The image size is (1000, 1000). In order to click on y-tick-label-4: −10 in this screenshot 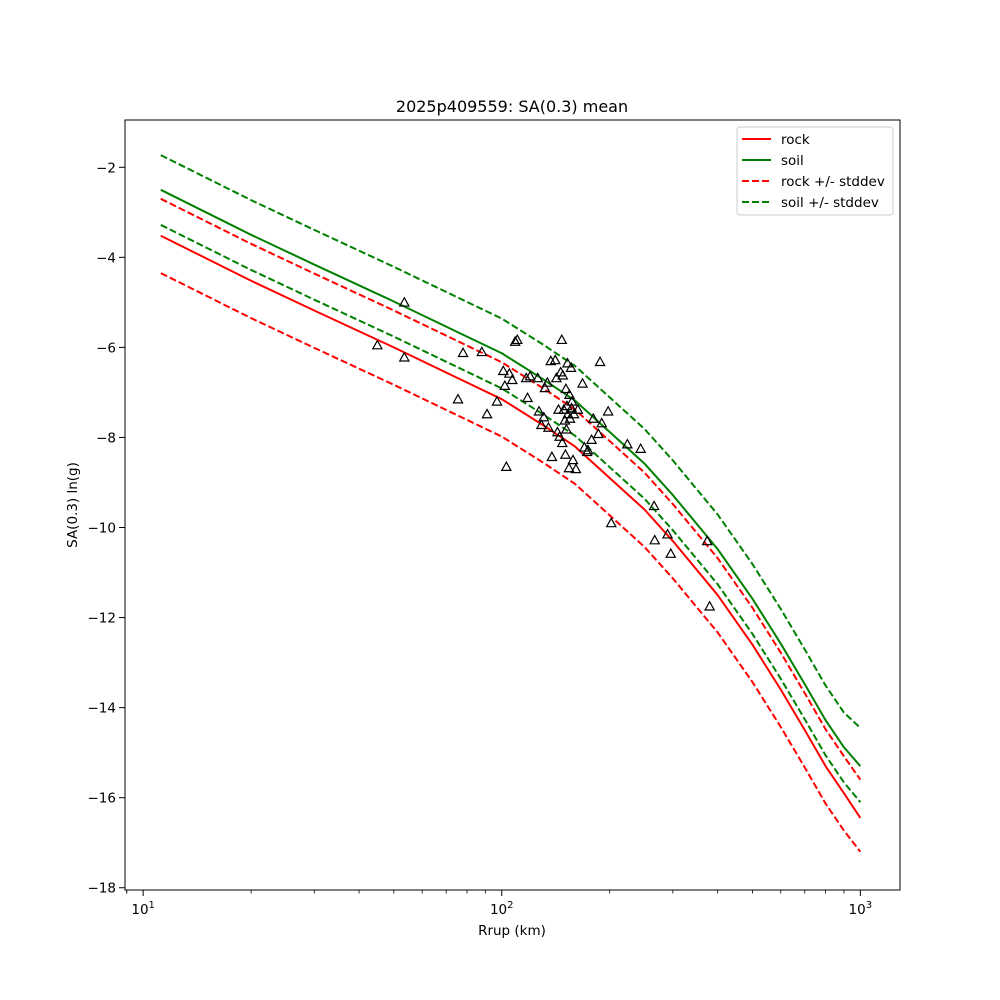, I will do `click(102, 529)`.